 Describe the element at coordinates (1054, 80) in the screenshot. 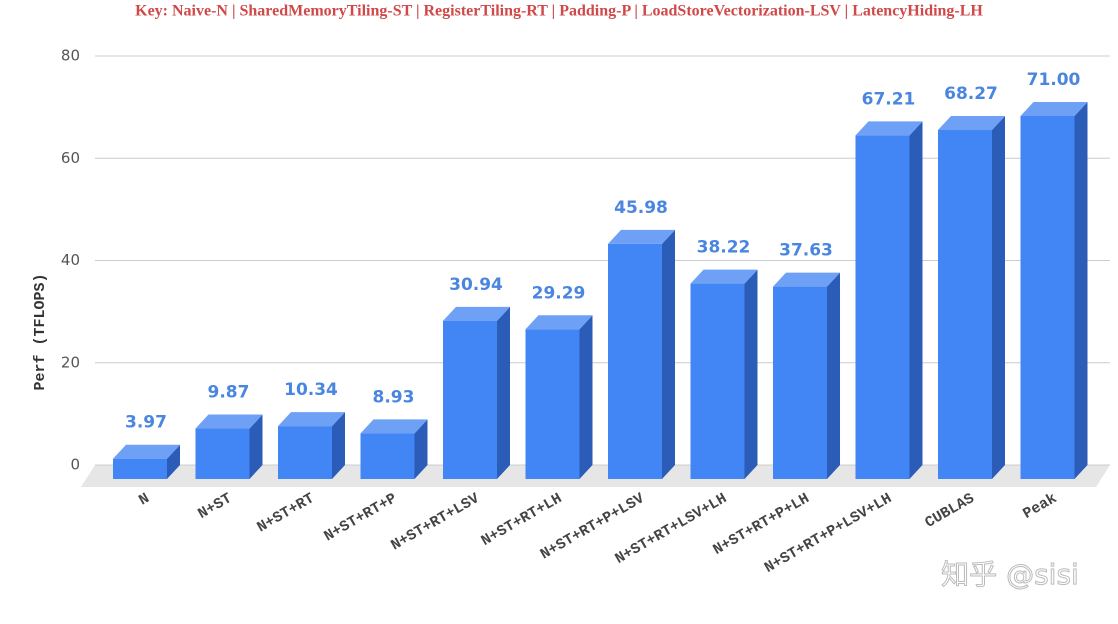

I see `value-label: 71.00` at that location.